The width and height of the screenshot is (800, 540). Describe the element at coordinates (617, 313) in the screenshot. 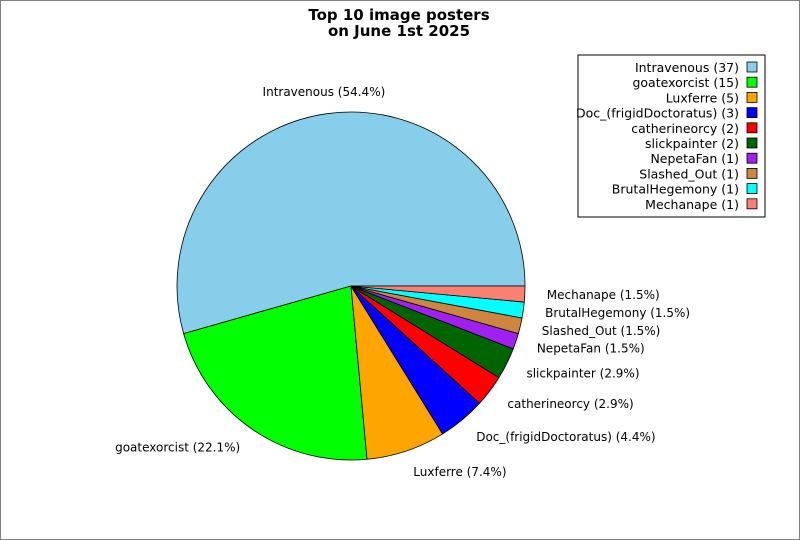

I see `slice-label-brutalhegemony: BrutalHegemony (1.5%)` at that location.